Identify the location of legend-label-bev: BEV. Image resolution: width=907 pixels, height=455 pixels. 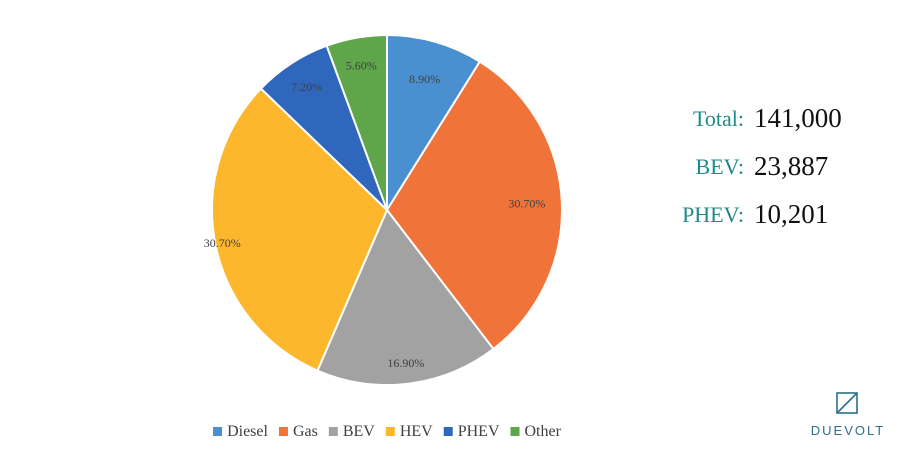
(359, 431).